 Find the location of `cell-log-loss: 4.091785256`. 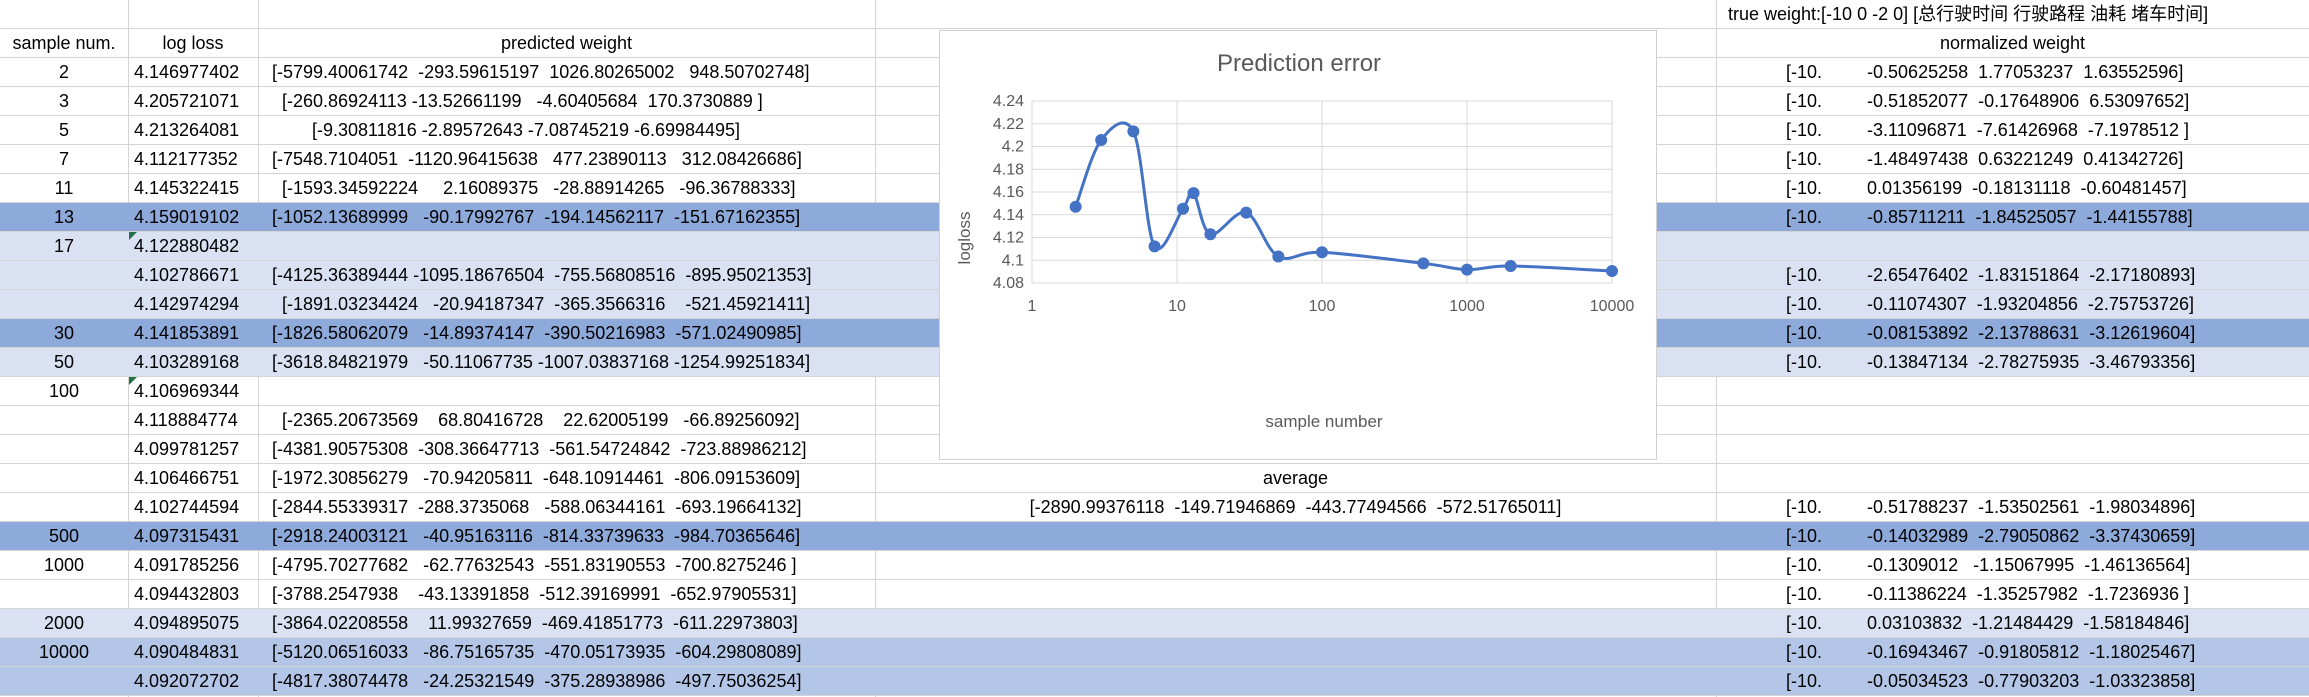

cell-log-loss: 4.091785256 is located at coordinates (187, 565).